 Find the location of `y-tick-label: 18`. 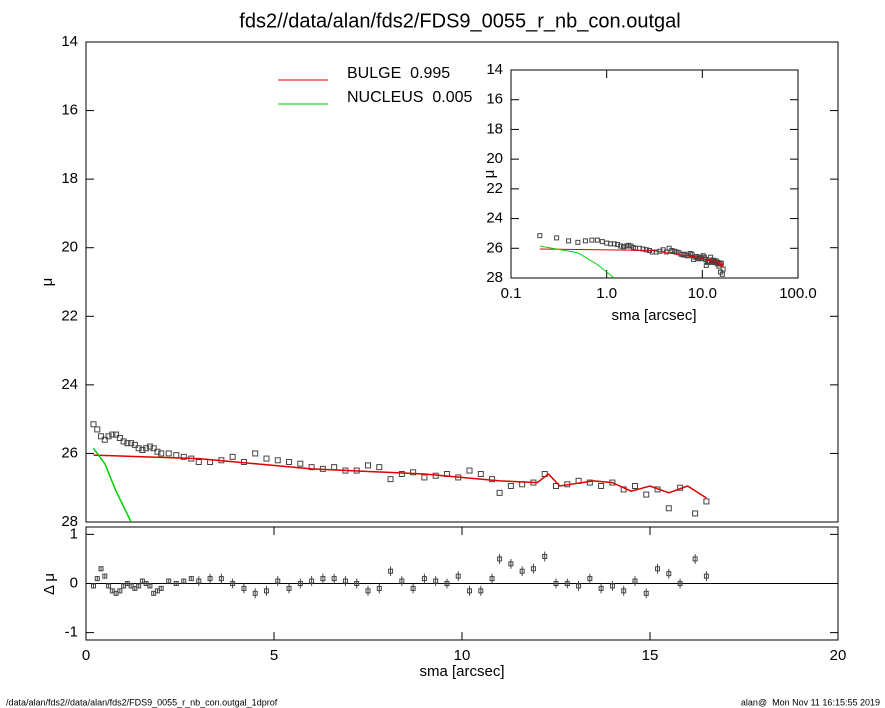

y-tick-label: 18 is located at coordinates (69, 178).